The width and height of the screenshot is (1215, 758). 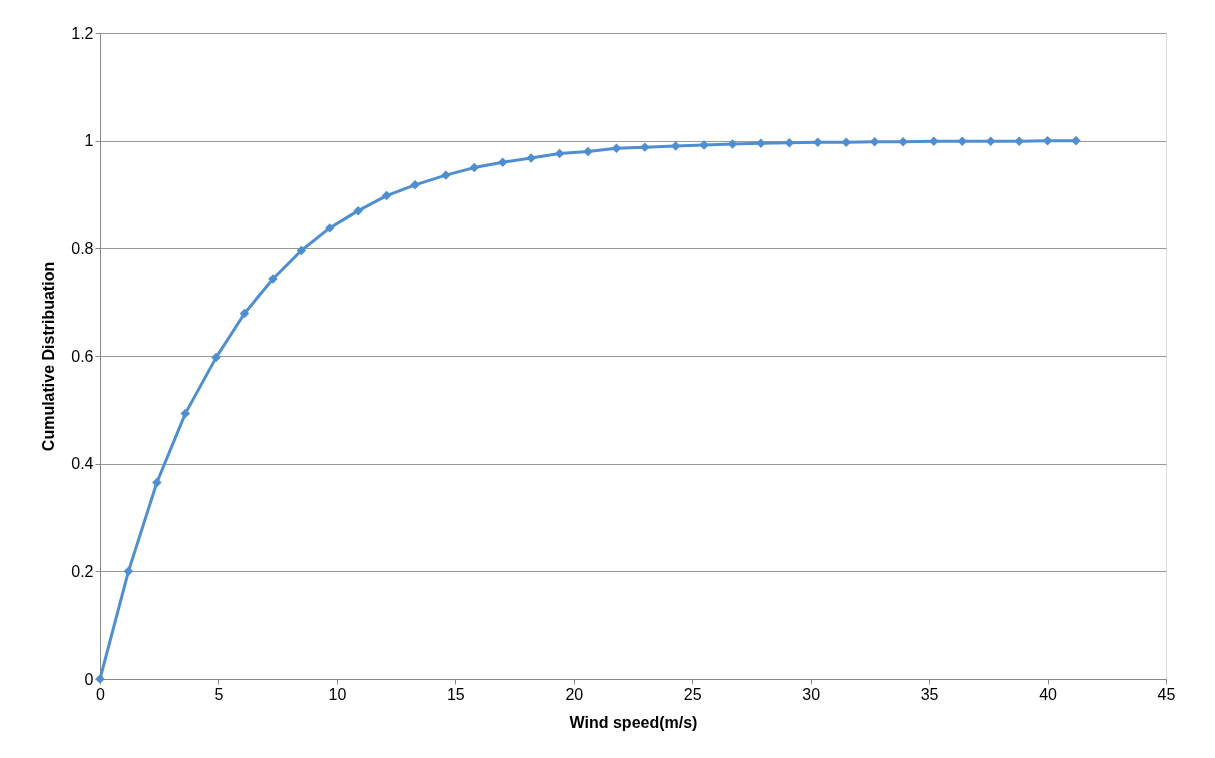 I want to click on x-tick-label: 35, so click(x=929, y=694).